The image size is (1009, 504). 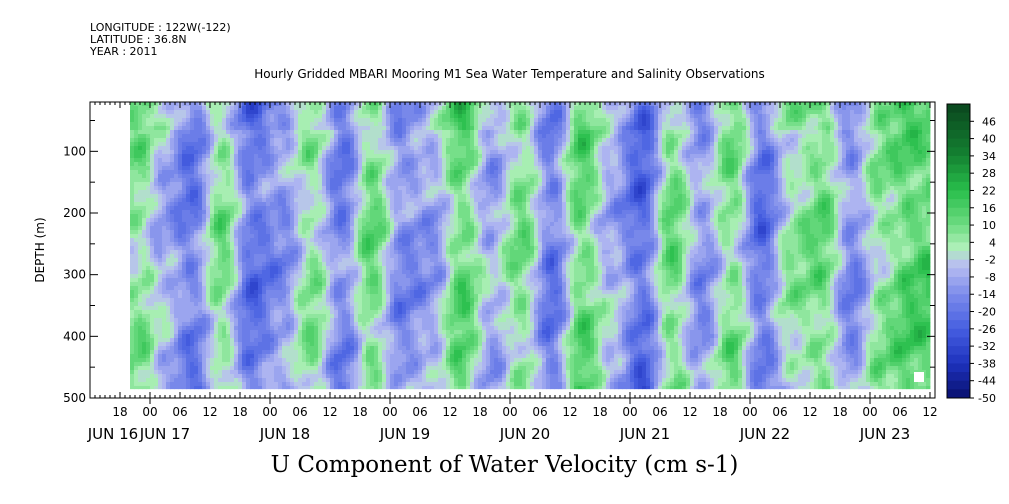 I want to click on y-tick-label: 100, so click(x=74, y=151).